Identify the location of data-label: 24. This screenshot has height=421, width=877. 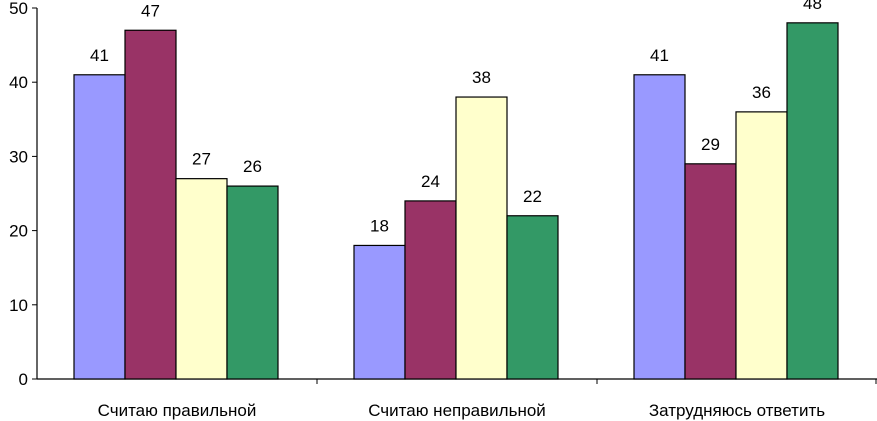
(430, 181).